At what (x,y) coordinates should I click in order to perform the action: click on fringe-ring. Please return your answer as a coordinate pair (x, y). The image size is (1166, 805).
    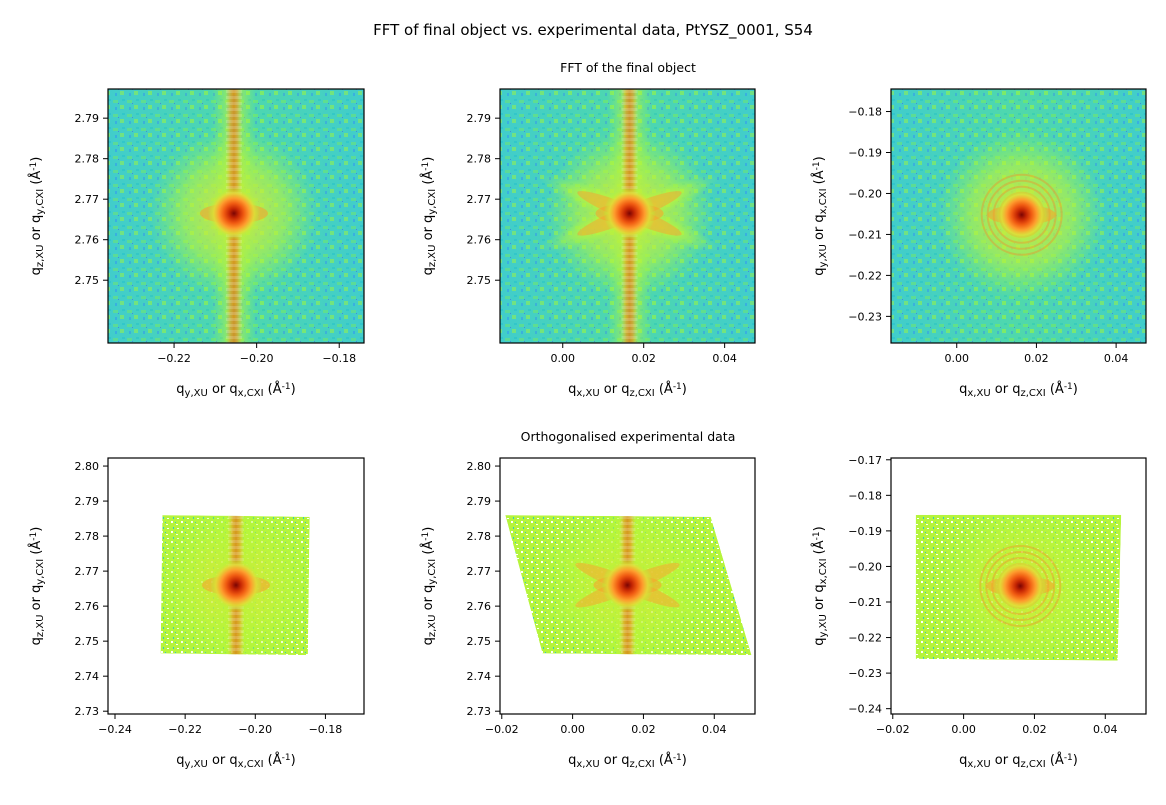
    Looking at the image, I should click on (1020, 586).